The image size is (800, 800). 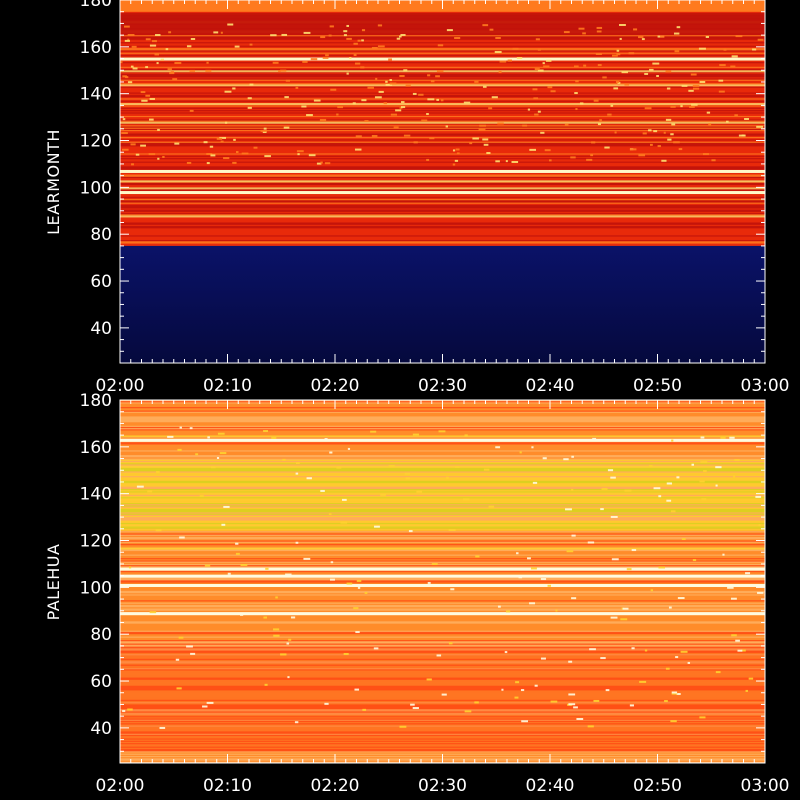 I want to click on x-tick-label: 02:20, so click(x=335, y=386).